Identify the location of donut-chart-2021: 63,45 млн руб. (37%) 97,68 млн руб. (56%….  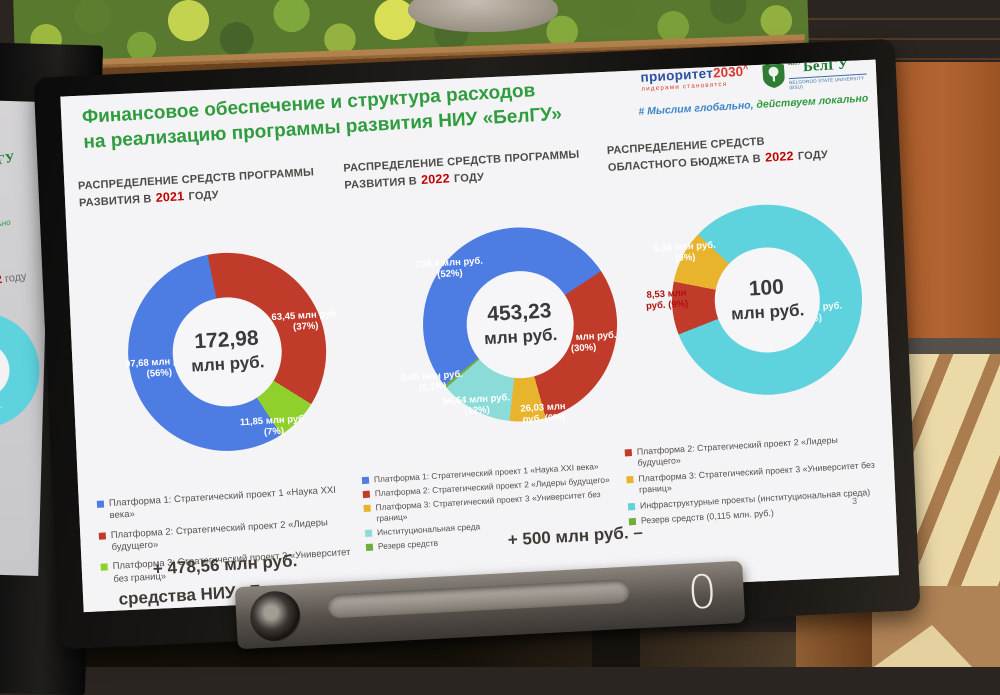
(230, 352).